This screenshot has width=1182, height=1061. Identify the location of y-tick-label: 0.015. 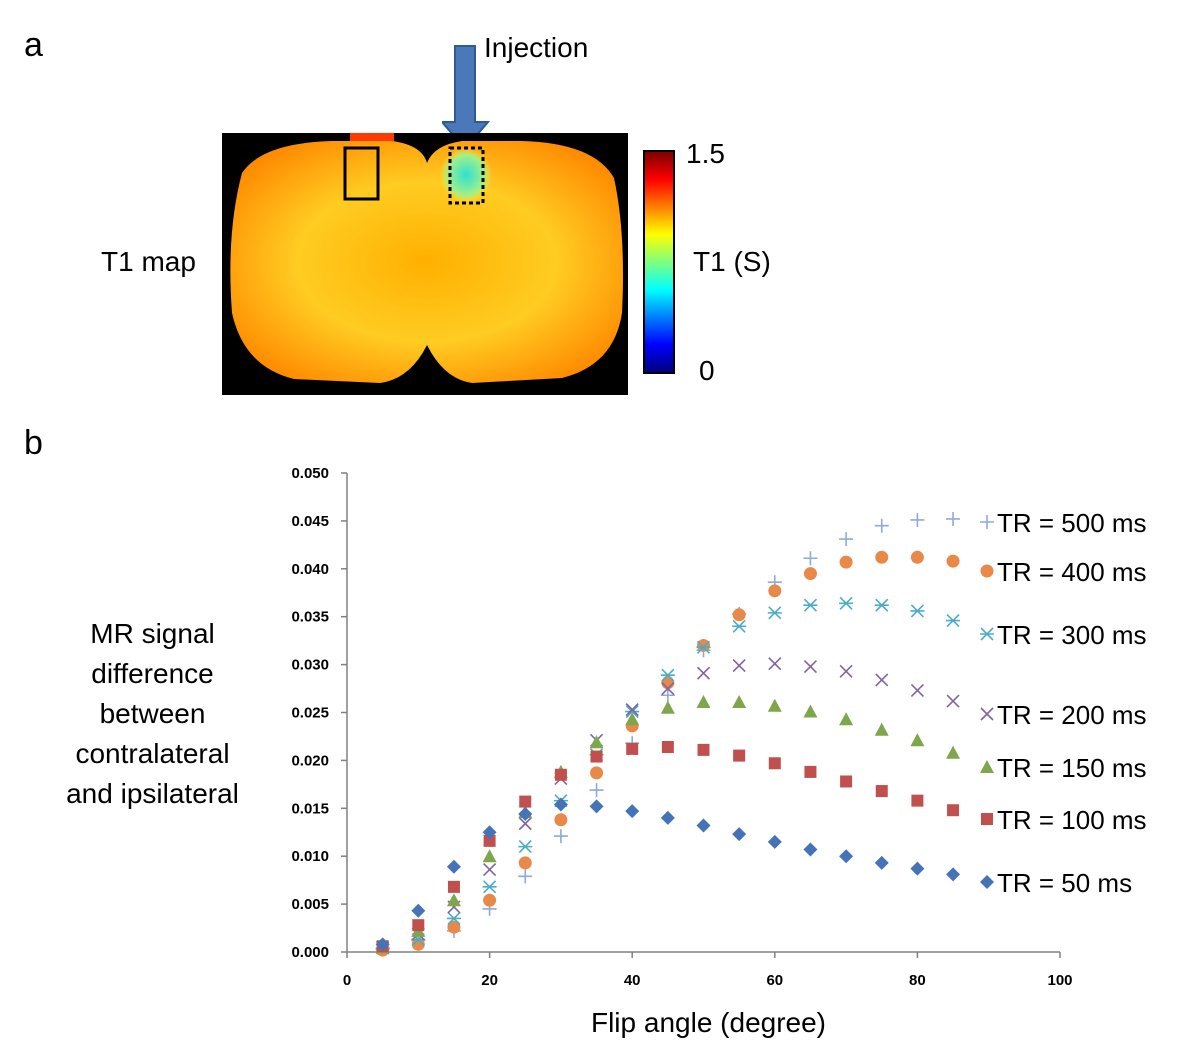
(310, 808).